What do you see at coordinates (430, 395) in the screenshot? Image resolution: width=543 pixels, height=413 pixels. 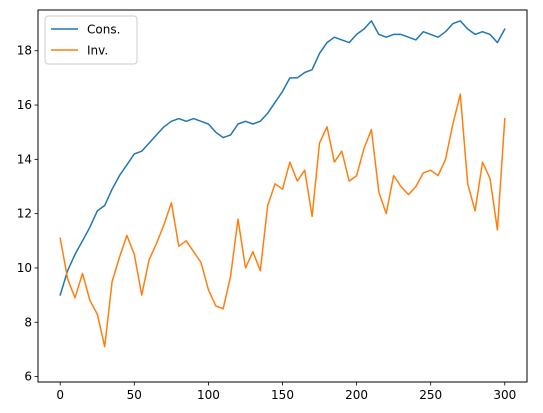 I see `x-tick-label: 250` at bounding box center [430, 395].